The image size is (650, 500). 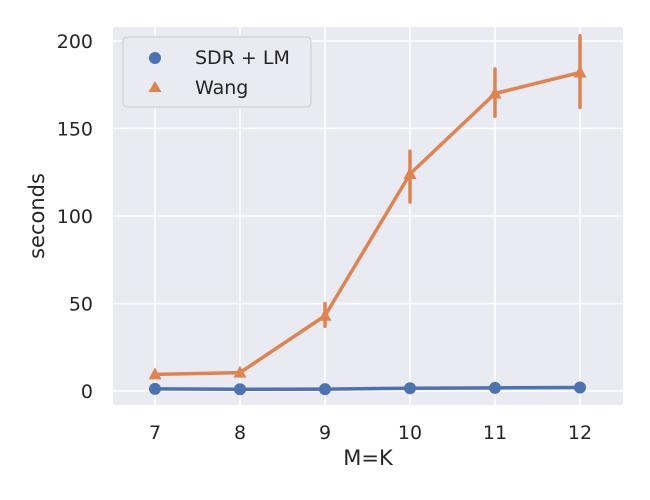 What do you see at coordinates (370, 433) in the screenshot?
I see `x-tick-labels: 7 8 9 10 11 12` at bounding box center [370, 433].